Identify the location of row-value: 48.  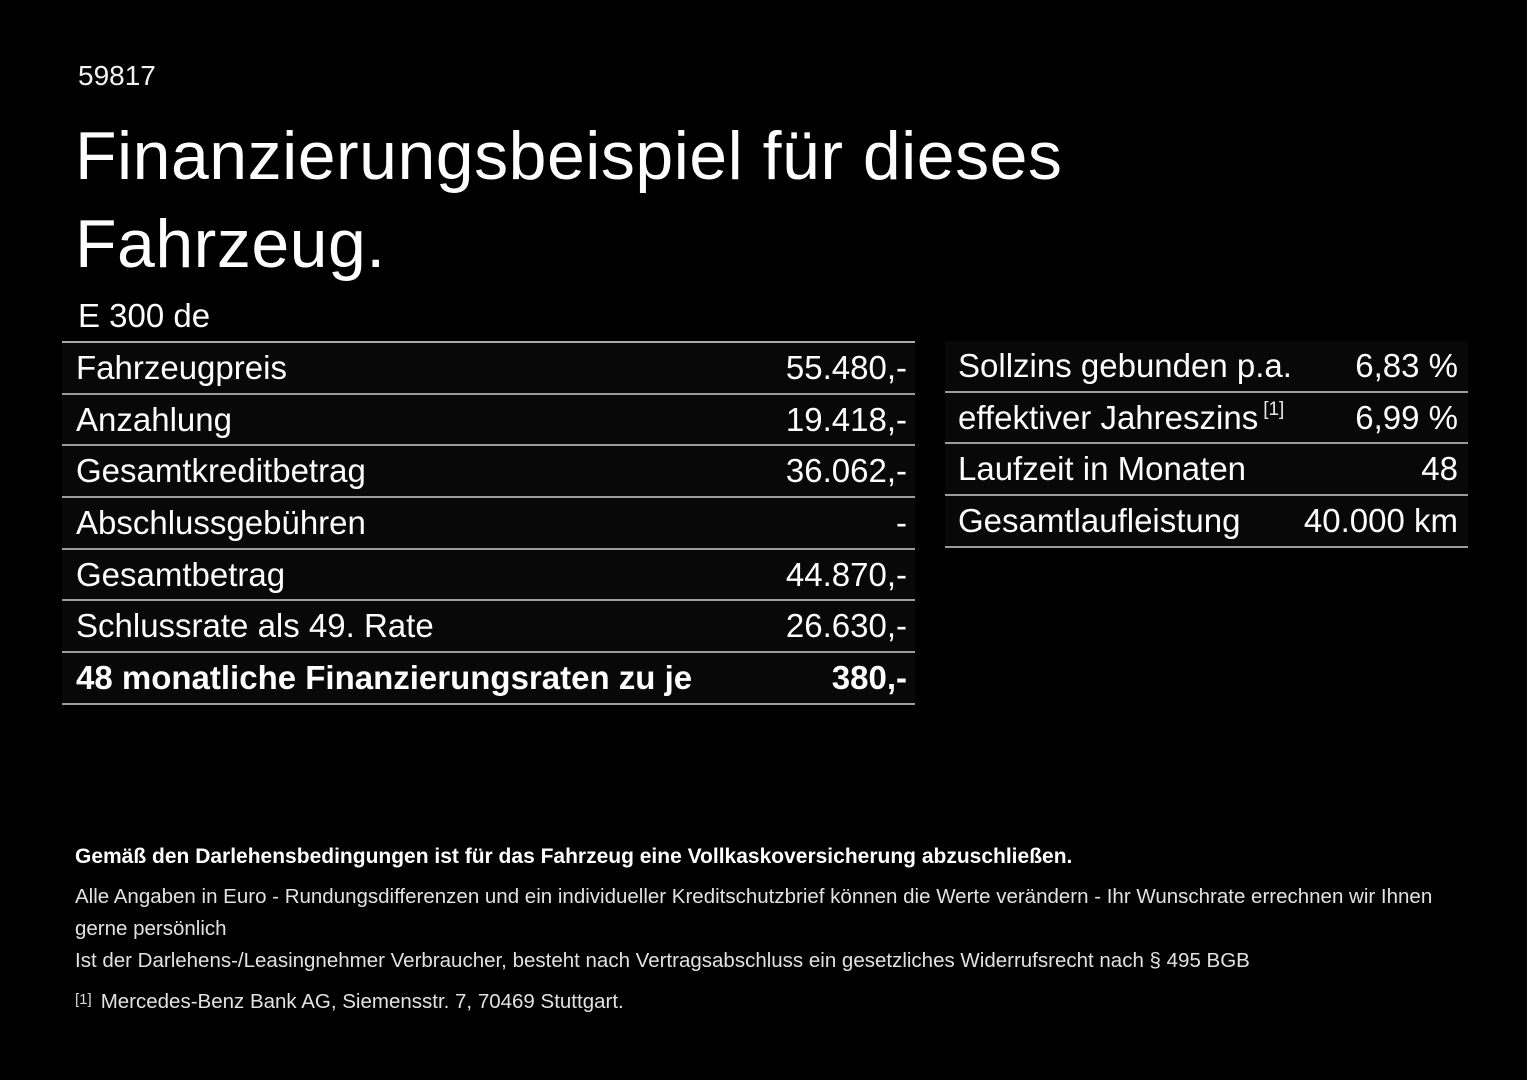
(1439, 469).